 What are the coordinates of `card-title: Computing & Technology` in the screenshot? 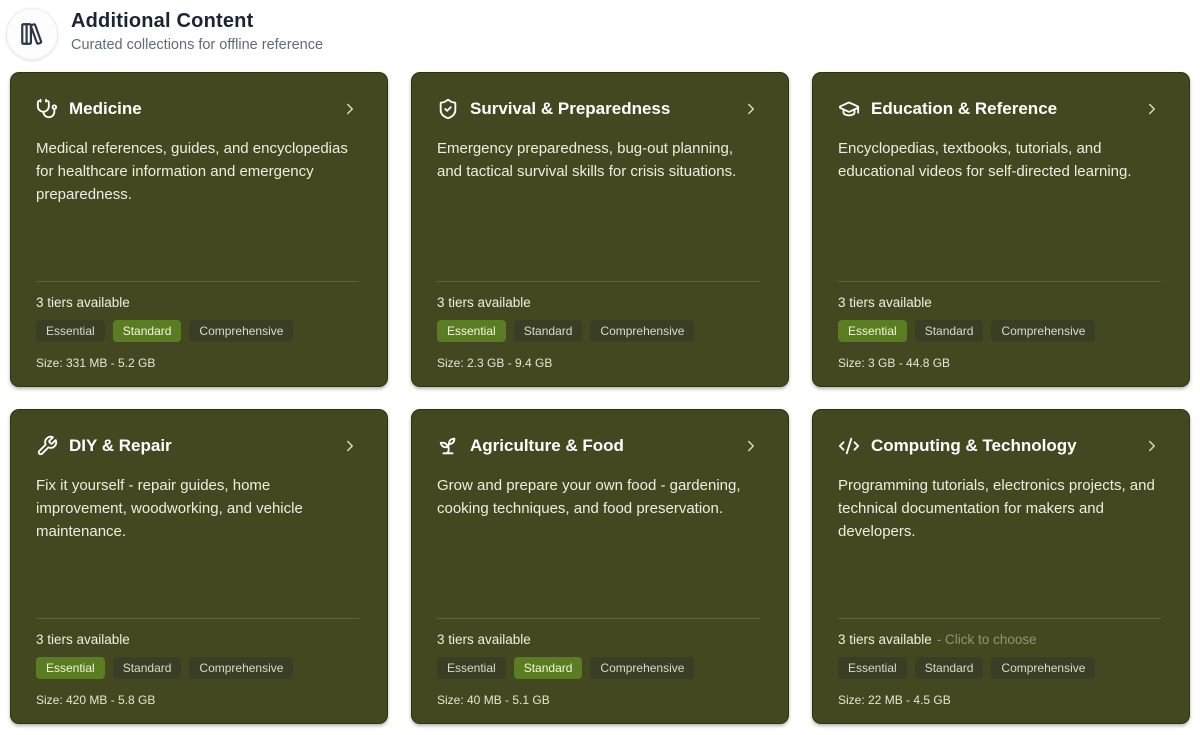 It's located at (974, 445).